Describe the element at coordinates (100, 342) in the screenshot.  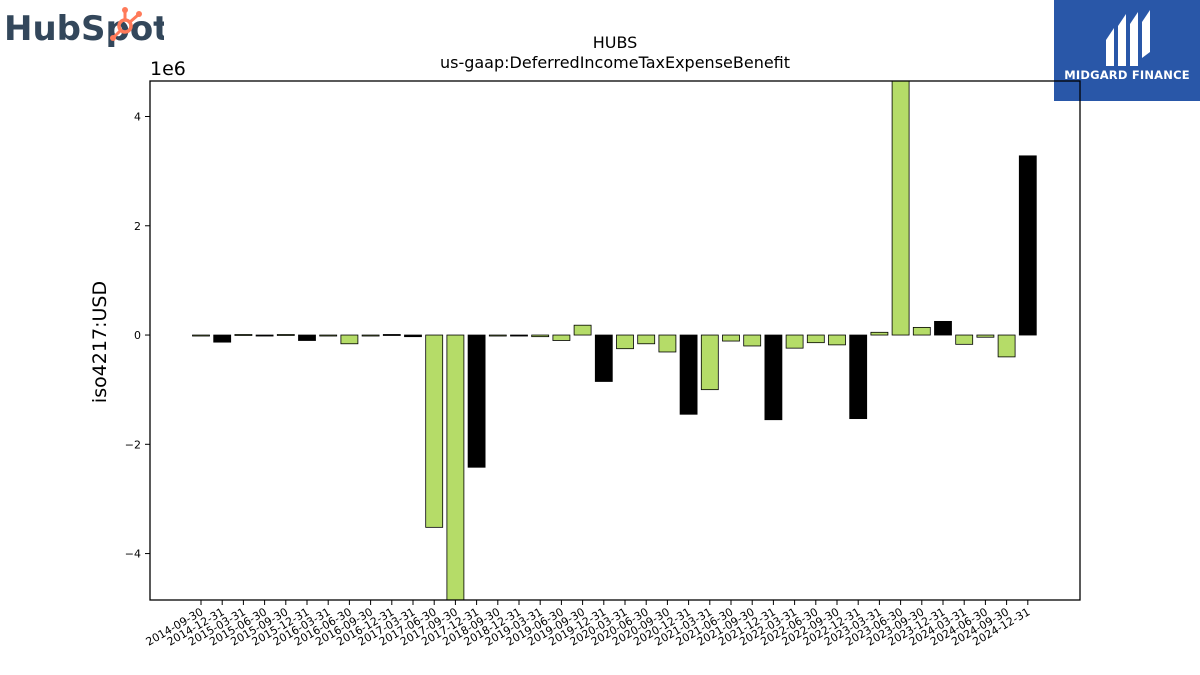
I see `y-axis-label: iso4217:USD` at that location.